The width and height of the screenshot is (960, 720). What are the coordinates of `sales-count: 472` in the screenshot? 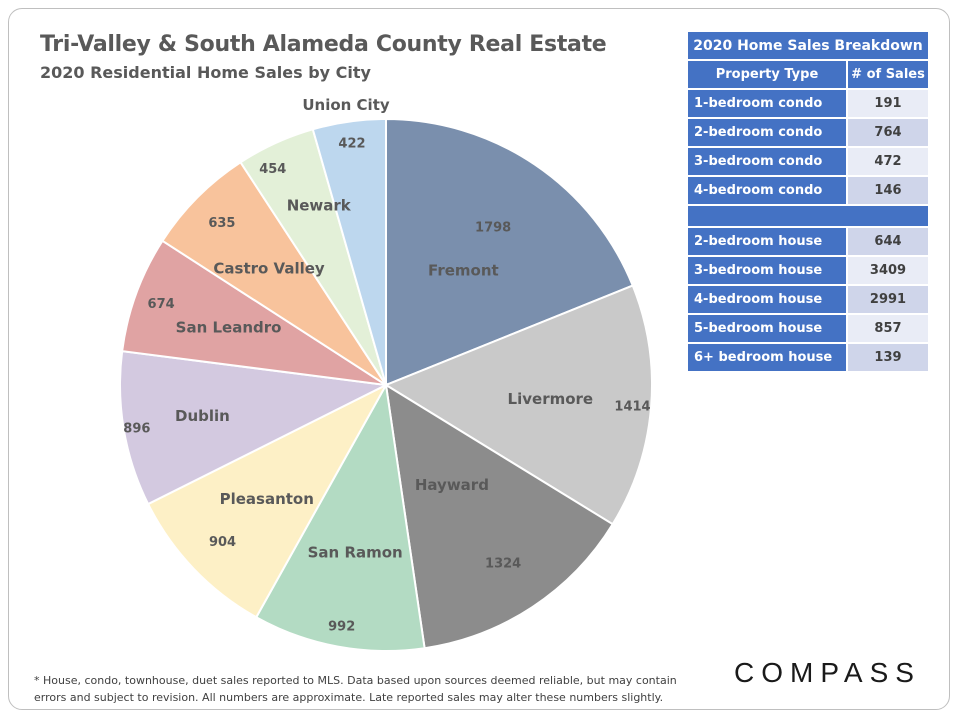 It's located at (887, 161).